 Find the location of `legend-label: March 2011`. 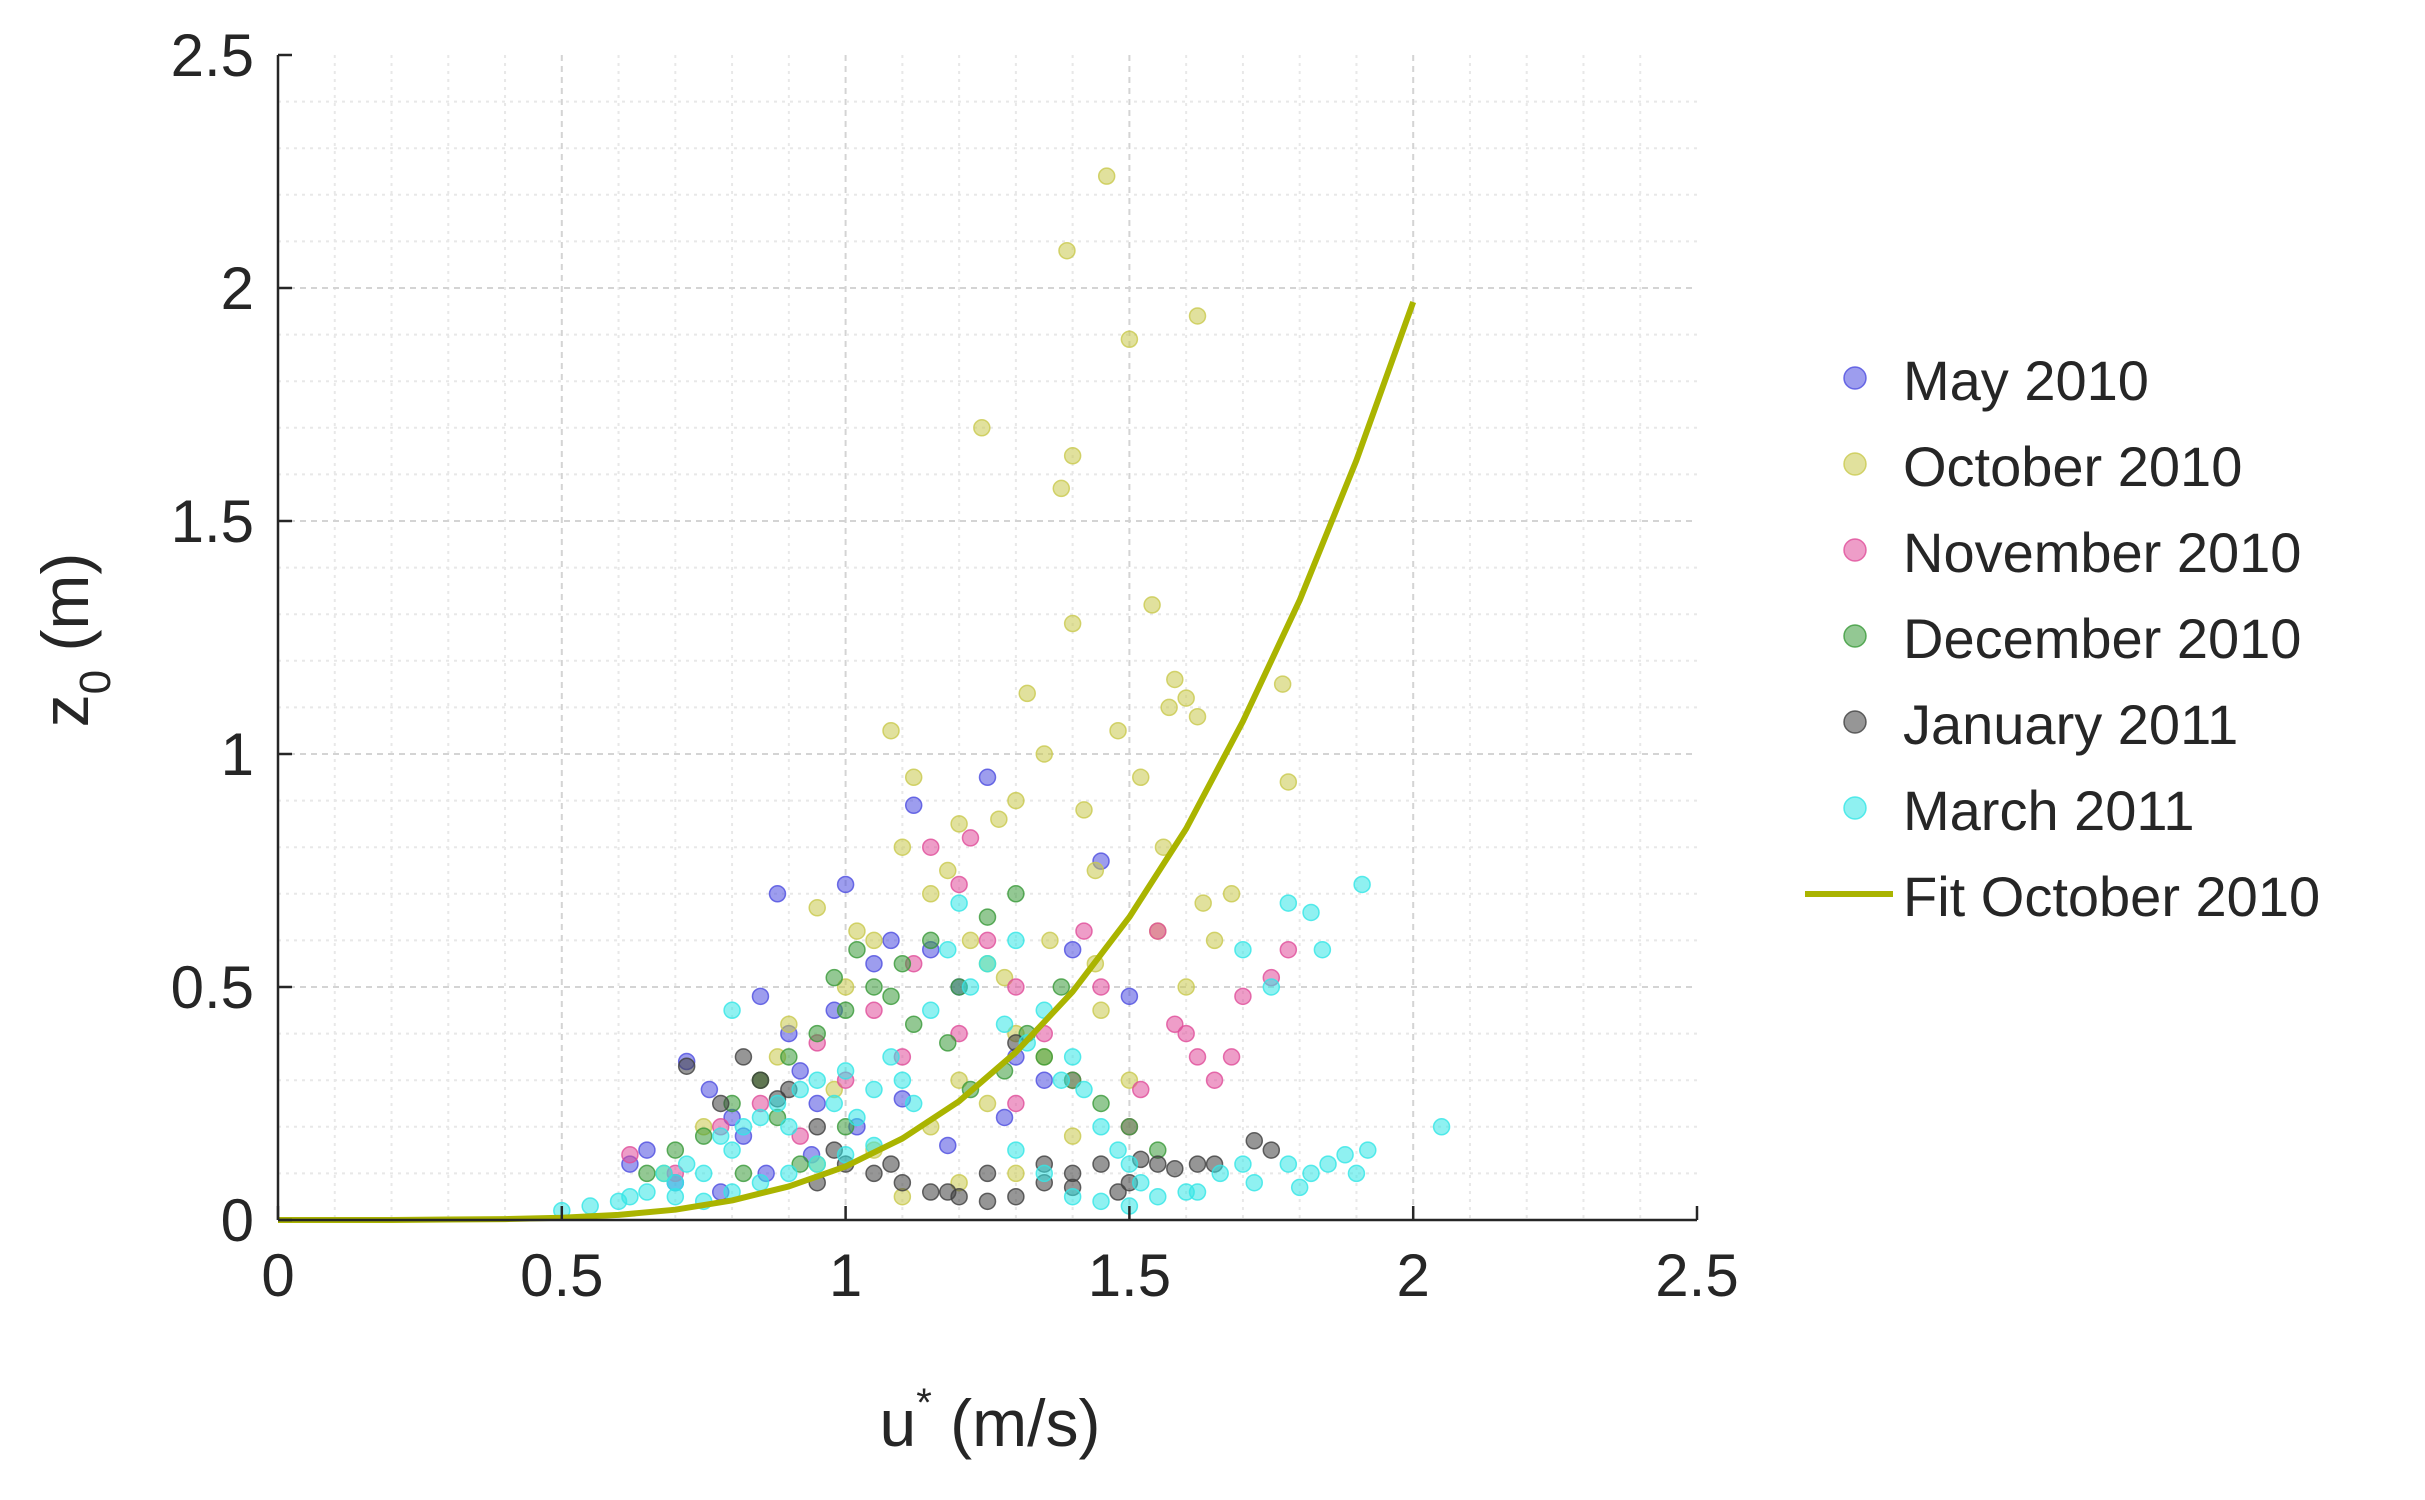

legend-label: March 2011 is located at coordinates (2049, 810).